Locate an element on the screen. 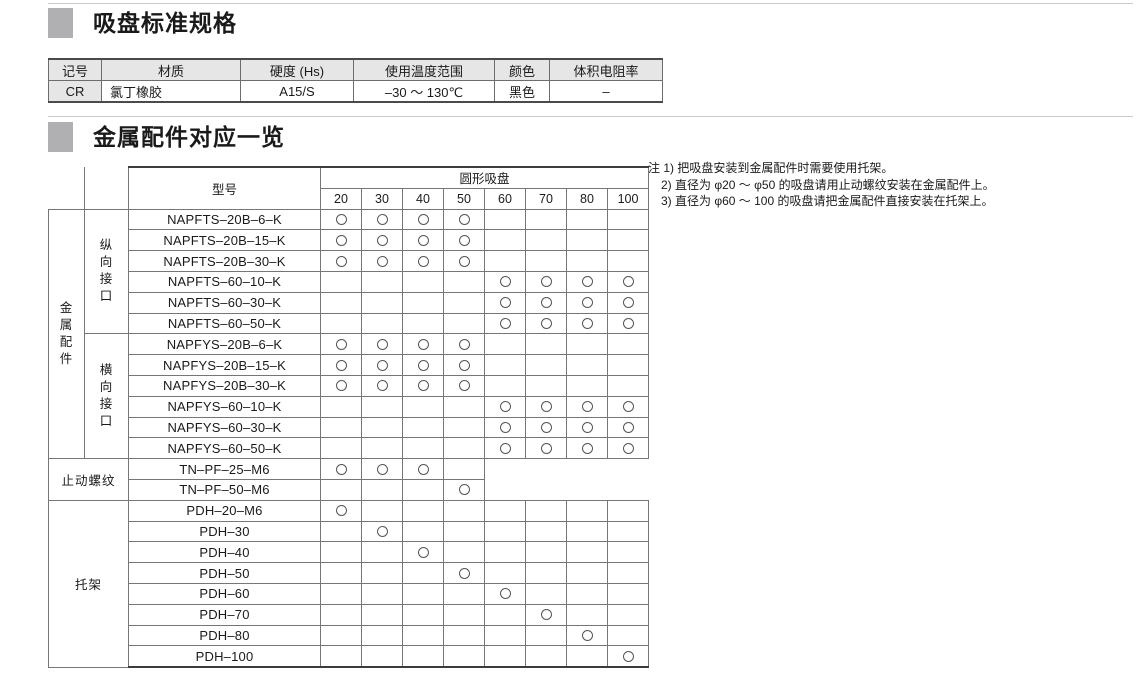 The height and width of the screenshot is (680, 1141). matrix-data-row: PDH–70 is located at coordinates (349, 614).